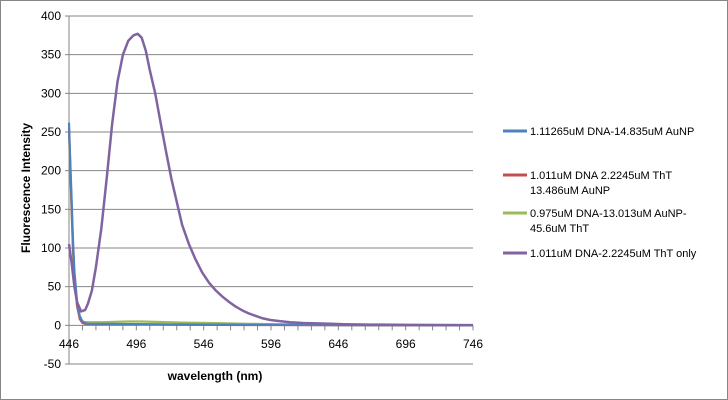 The width and height of the screenshot is (728, 400). Describe the element at coordinates (613, 254) in the screenshot. I see `legend-label-4: 1.011uM DNA-2.2245uM ThT only` at that location.